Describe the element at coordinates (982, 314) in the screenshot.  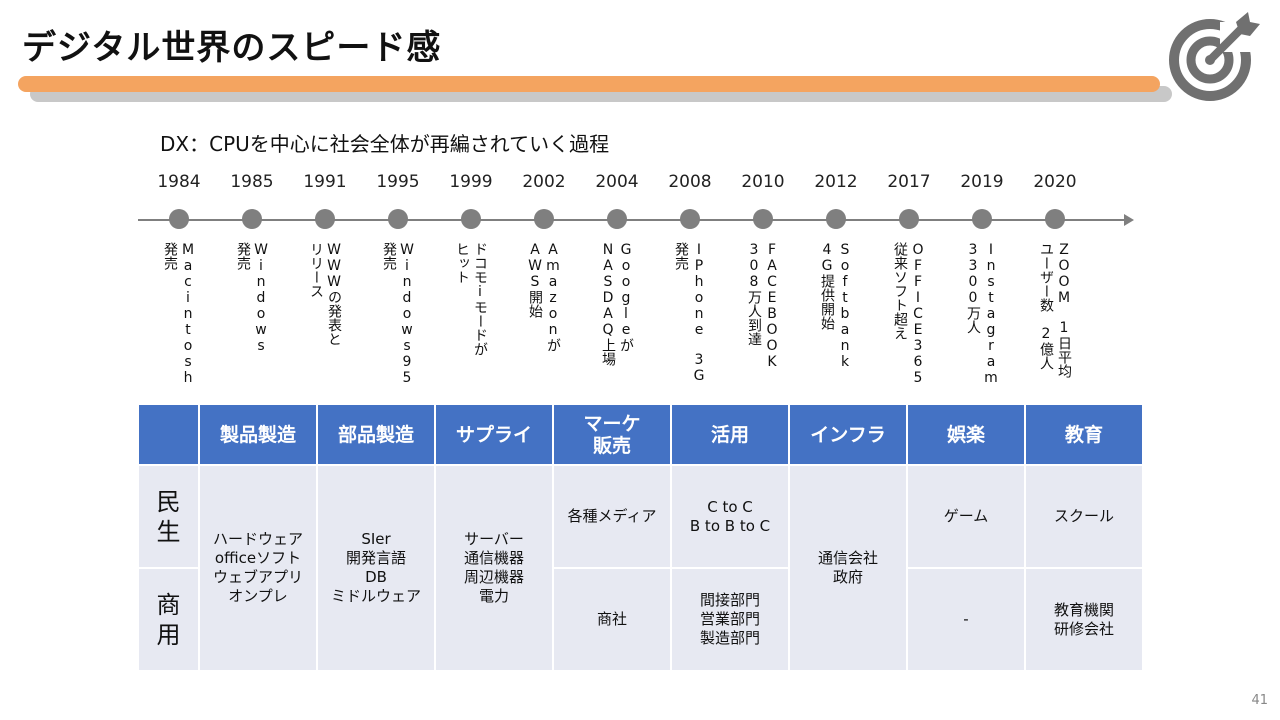
I see `timeline-description: Instagram 3300万人` at that location.